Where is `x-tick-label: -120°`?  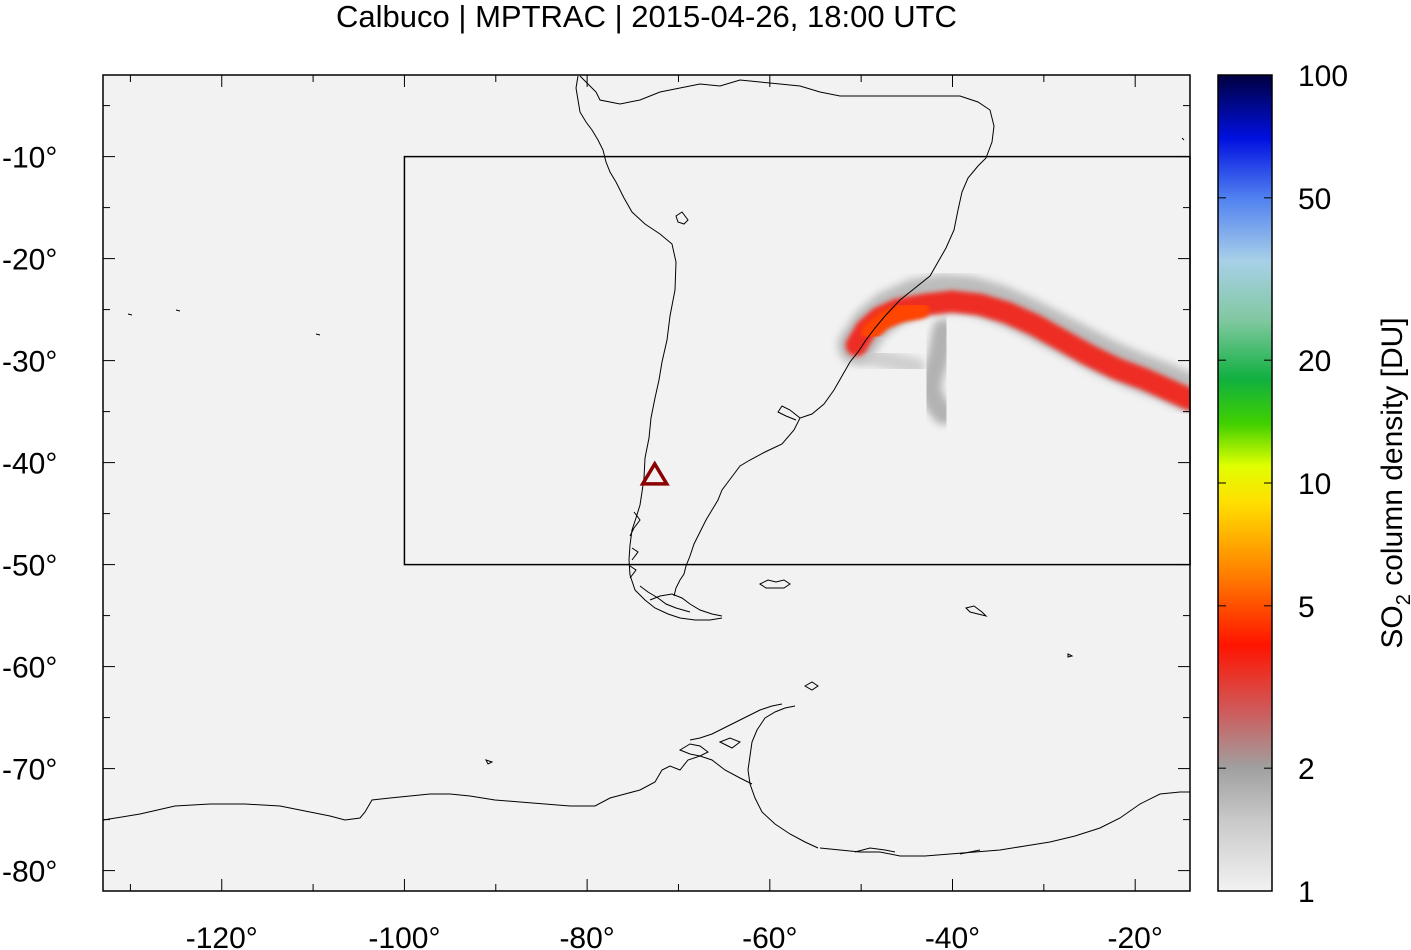 x-tick-label: -120° is located at coordinates (222, 936).